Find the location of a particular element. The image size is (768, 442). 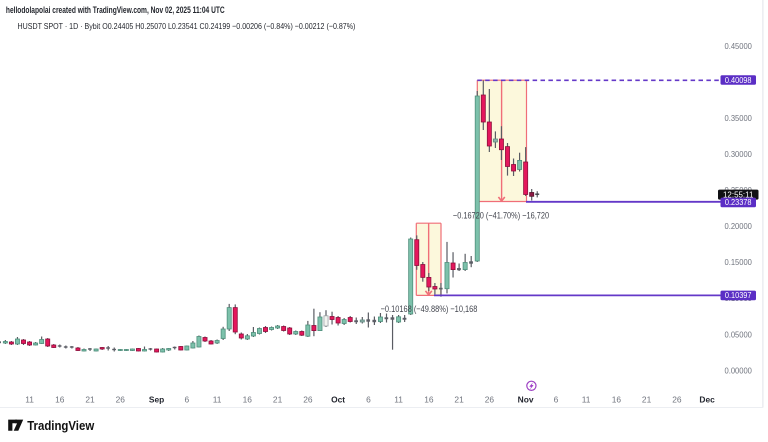

svg-text: 0.00000 is located at coordinates (739, 370).